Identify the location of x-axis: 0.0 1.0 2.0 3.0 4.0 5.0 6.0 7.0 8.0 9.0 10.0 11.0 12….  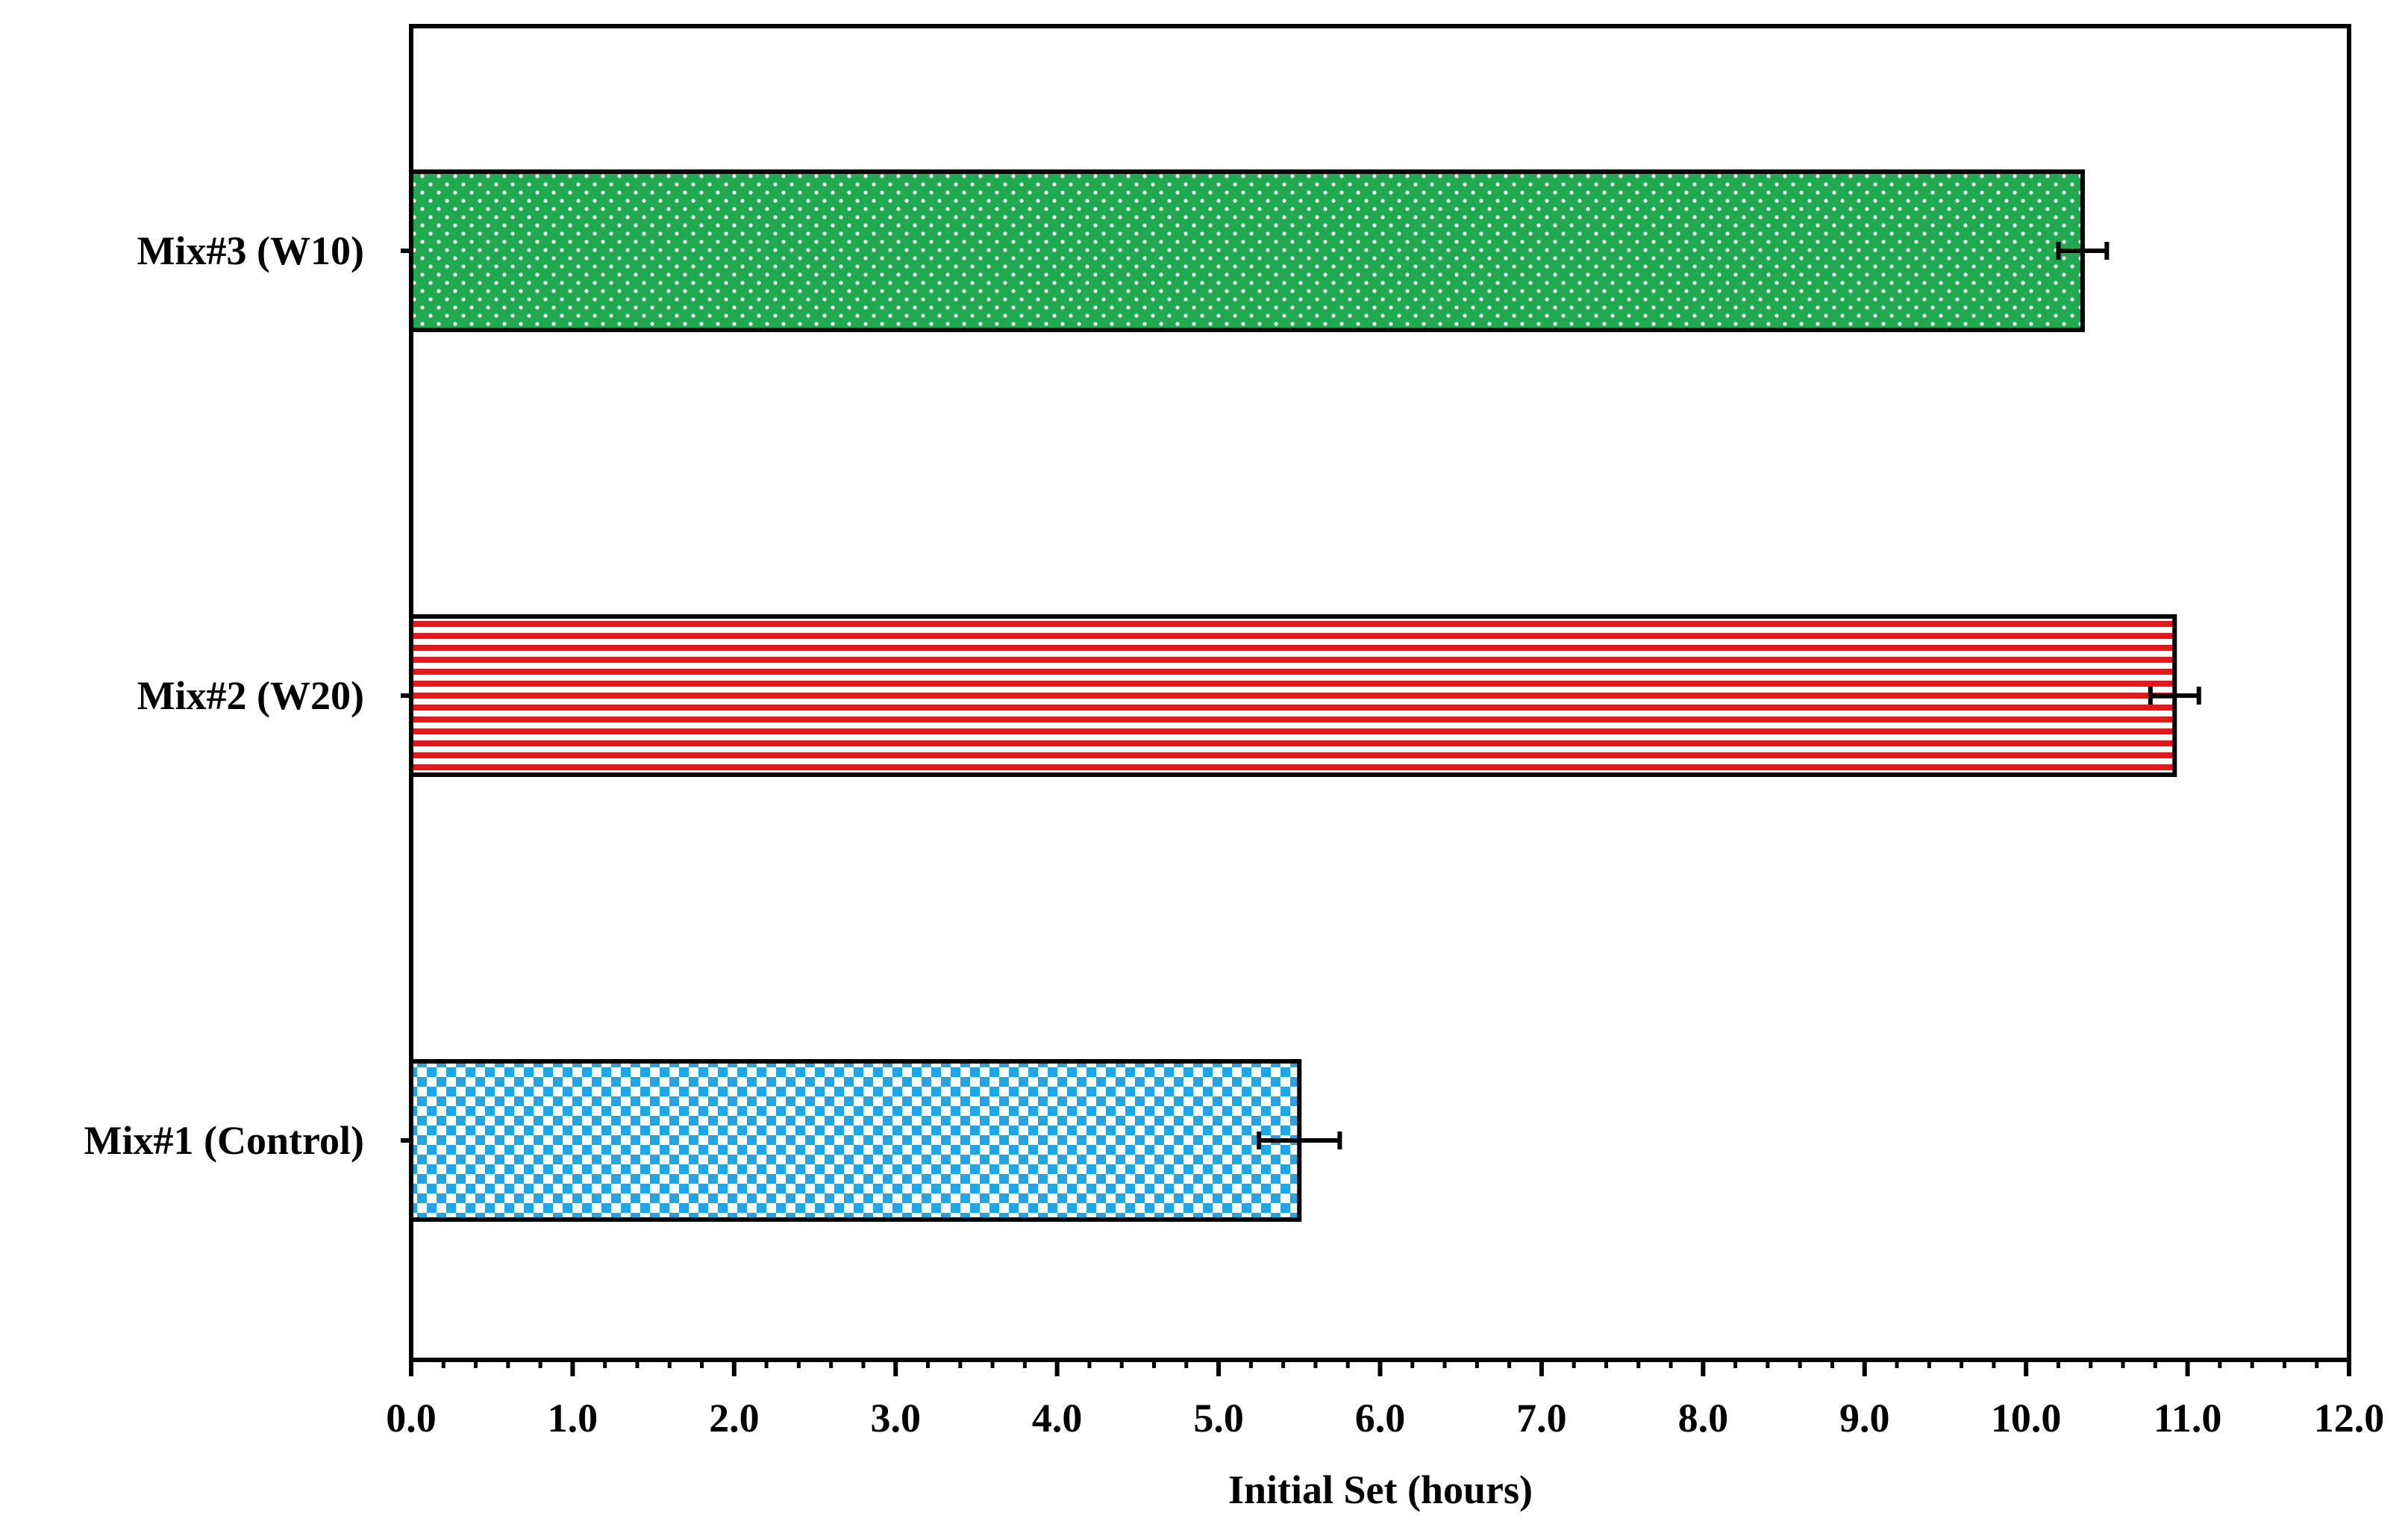
(1385, 1400).